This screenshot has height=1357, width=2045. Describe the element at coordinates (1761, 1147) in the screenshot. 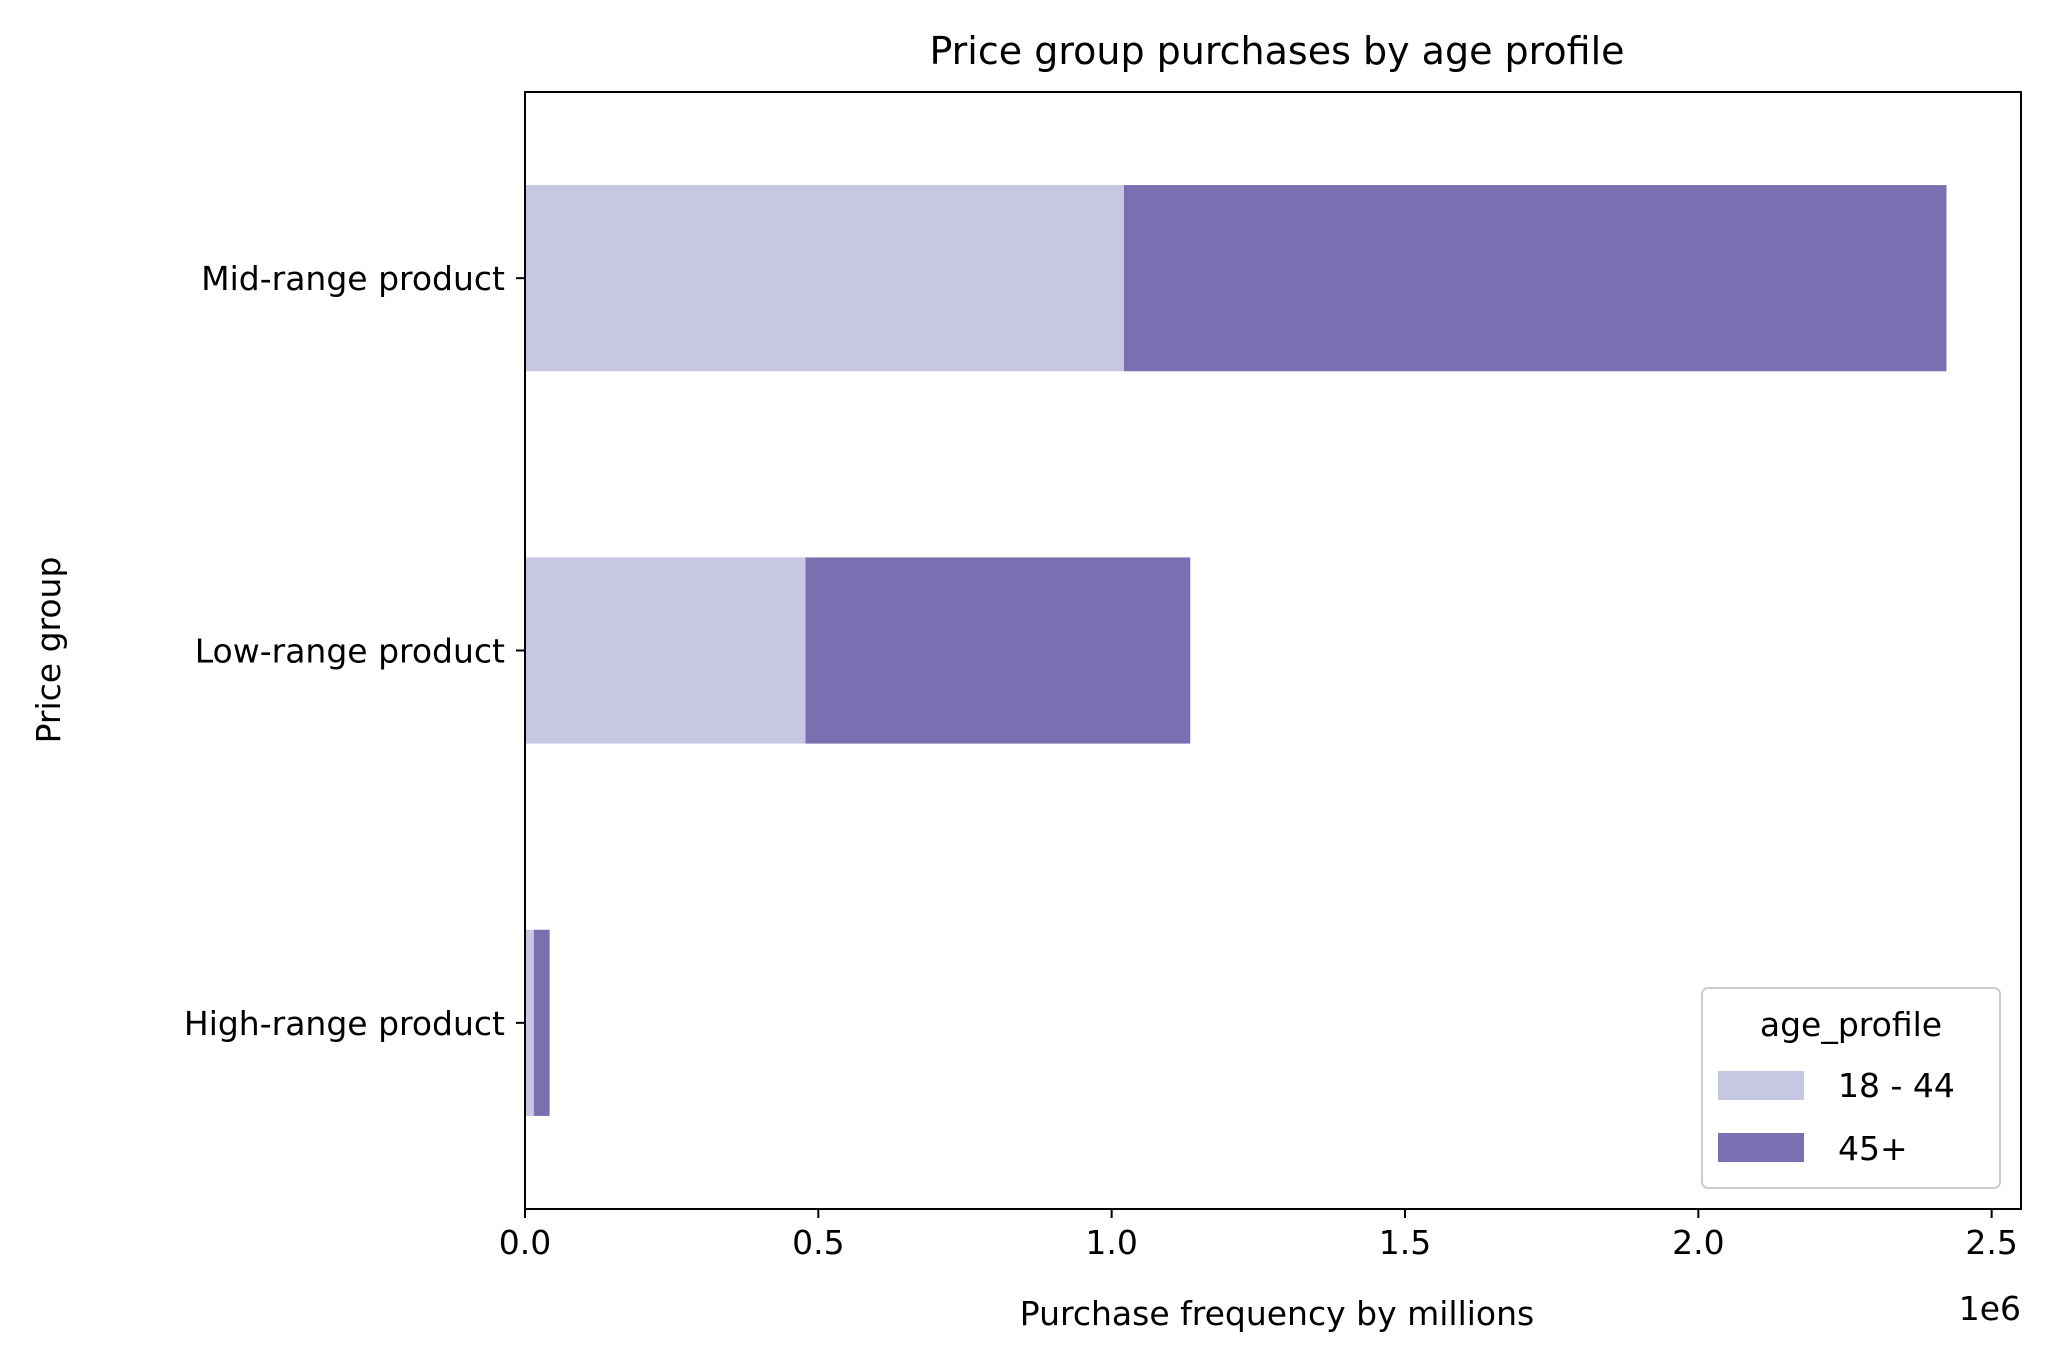

I see `legend-swatch-45-plus` at that location.